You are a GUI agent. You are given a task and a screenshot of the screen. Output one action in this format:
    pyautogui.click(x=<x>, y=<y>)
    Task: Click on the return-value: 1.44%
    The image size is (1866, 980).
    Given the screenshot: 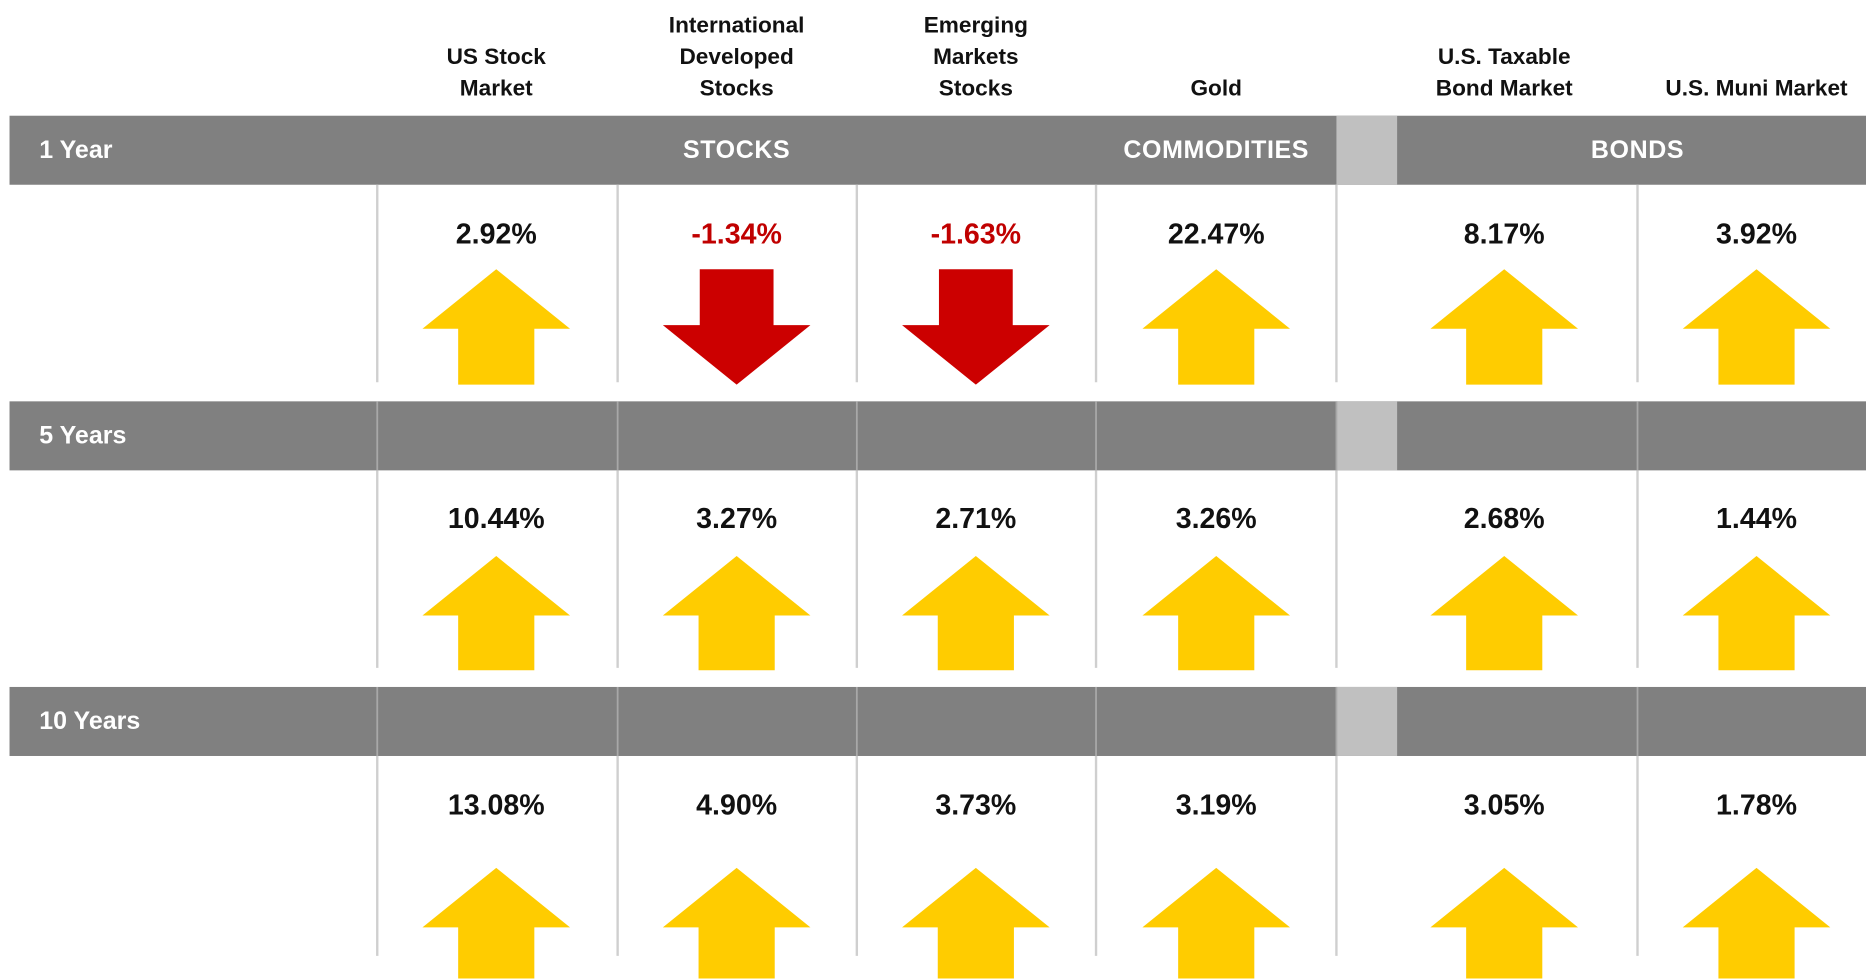 What is the action you would take?
    pyautogui.click(x=1756, y=519)
    